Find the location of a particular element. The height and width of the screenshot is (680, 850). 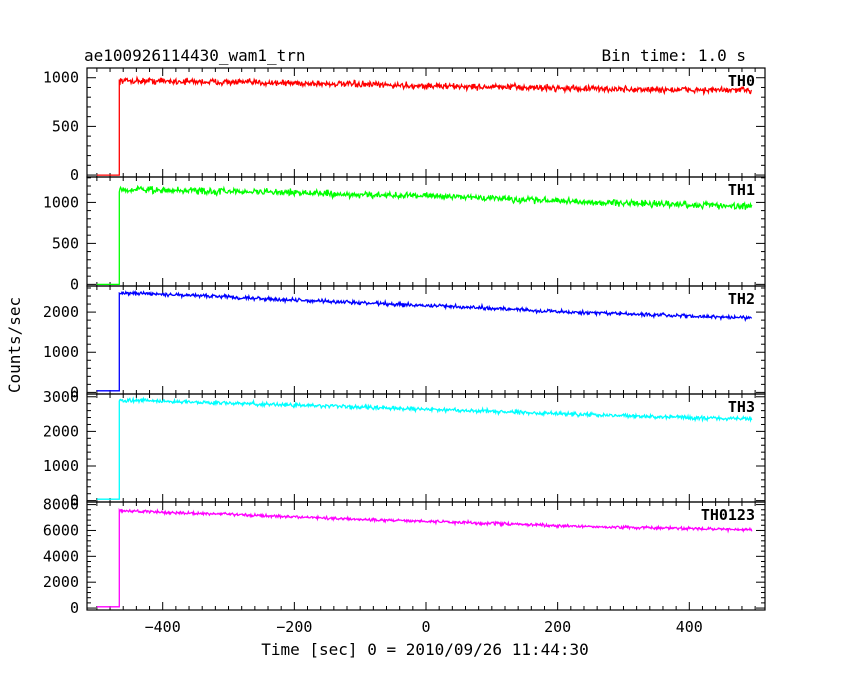

y-tick-label: 6000 is located at coordinates (61, 530).